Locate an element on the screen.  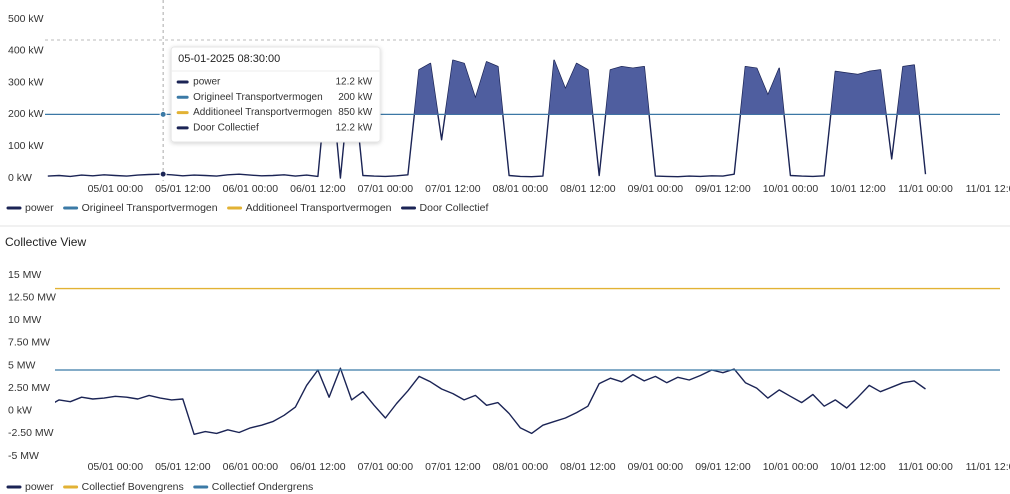
y-tick-label: 2.50 MW is located at coordinates (29, 388).